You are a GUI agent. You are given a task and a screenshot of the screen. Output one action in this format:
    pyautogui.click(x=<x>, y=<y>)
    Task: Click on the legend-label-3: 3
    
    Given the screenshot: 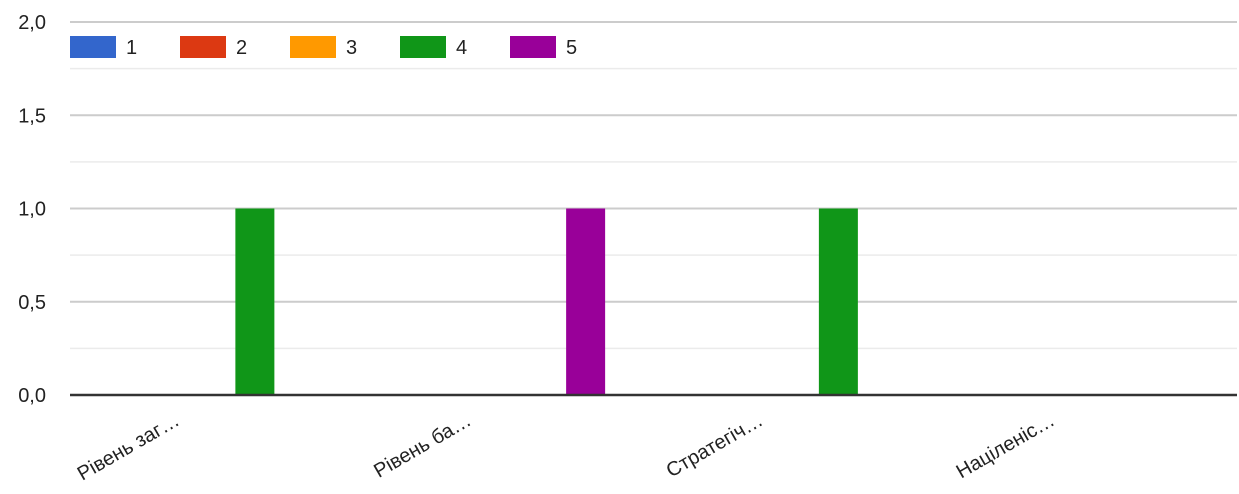 What is the action you would take?
    pyautogui.click(x=351, y=48)
    